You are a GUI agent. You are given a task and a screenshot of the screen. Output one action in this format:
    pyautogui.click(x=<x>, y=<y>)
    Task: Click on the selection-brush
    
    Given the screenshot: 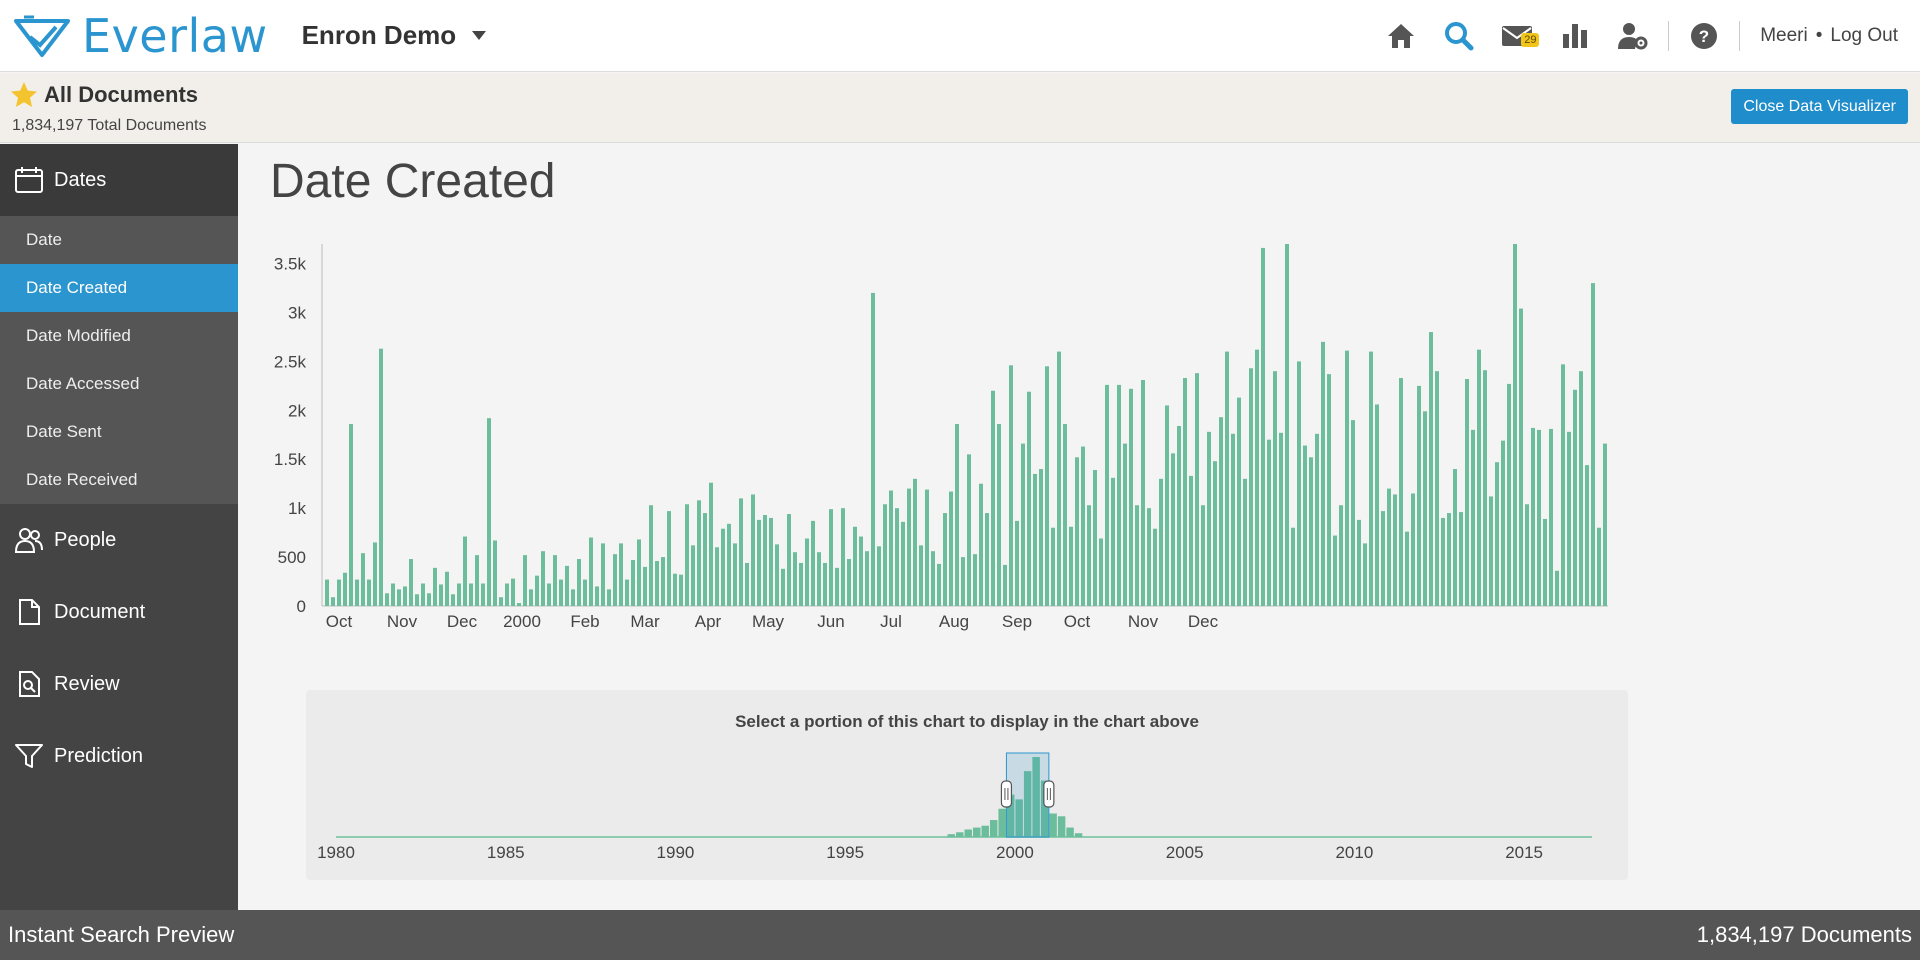 What is the action you would take?
    pyautogui.click(x=1027, y=795)
    